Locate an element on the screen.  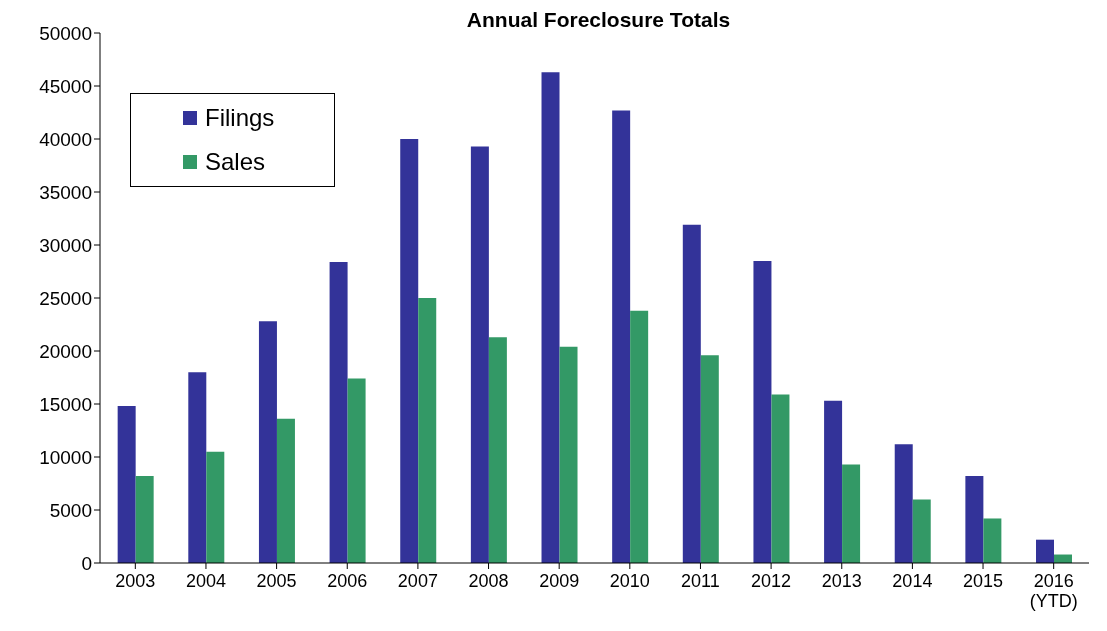
x-tick-label: 2014 is located at coordinates (912, 581).